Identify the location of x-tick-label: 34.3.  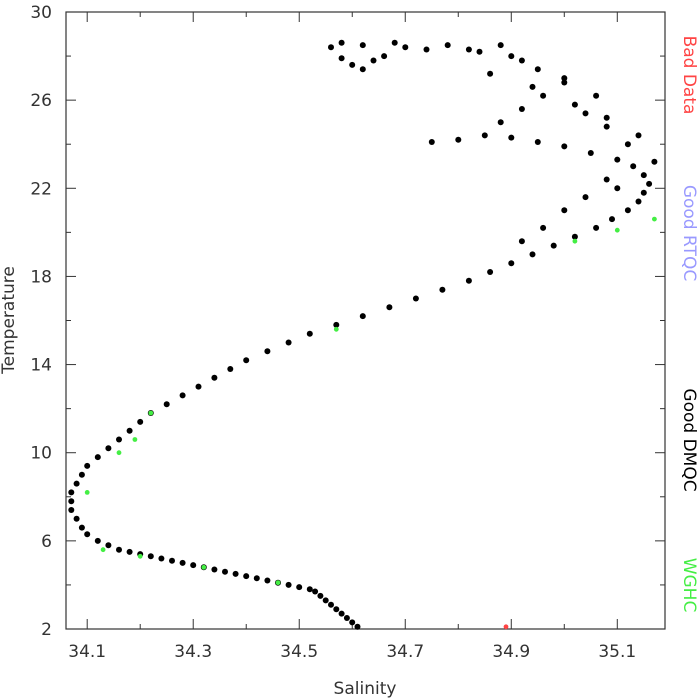
(193, 652).